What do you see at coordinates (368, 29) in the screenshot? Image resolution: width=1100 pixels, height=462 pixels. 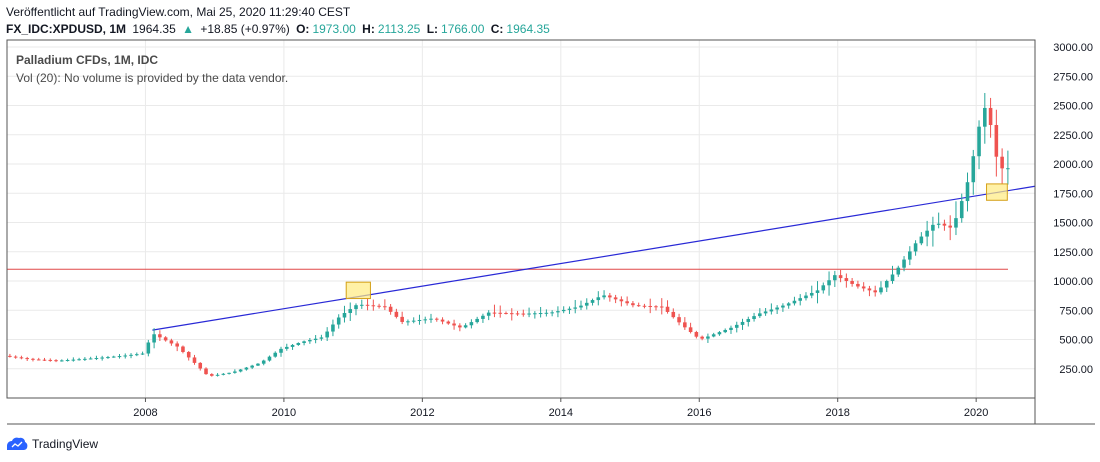 I see `high-label: H:` at bounding box center [368, 29].